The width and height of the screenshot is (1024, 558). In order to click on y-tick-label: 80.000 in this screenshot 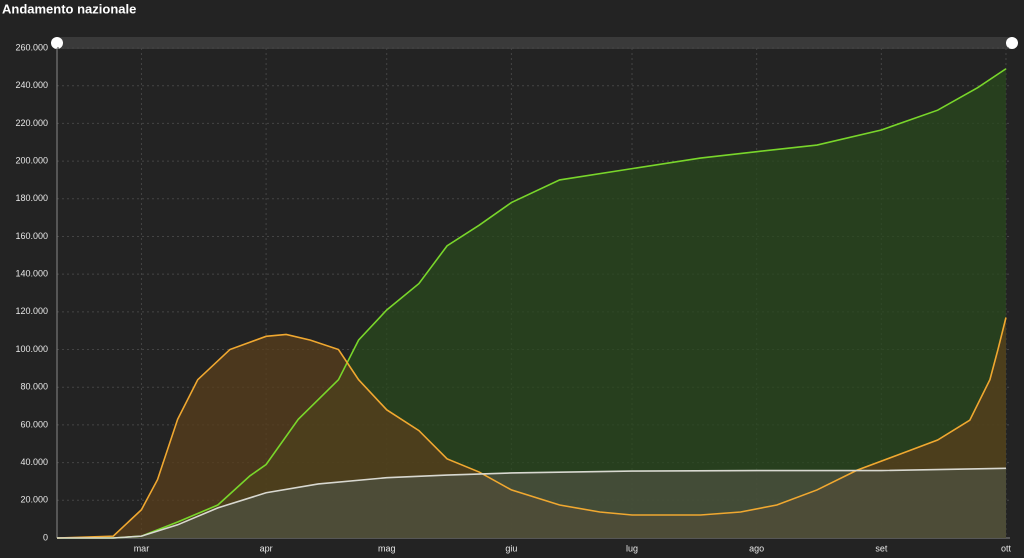, I will do `click(34, 387)`.